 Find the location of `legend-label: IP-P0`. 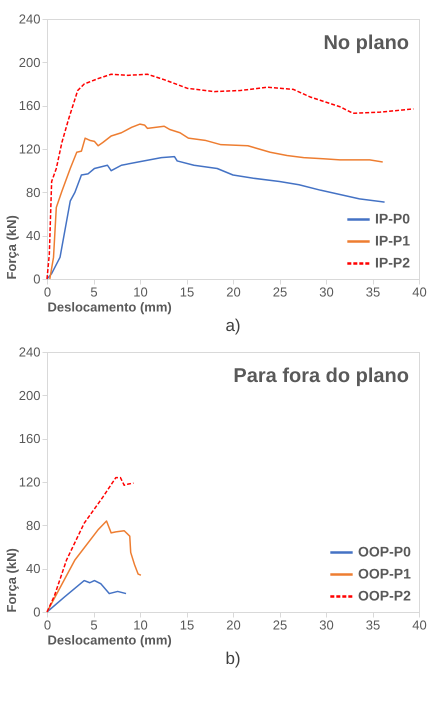

legend-label: IP-P0 is located at coordinates (392, 218).